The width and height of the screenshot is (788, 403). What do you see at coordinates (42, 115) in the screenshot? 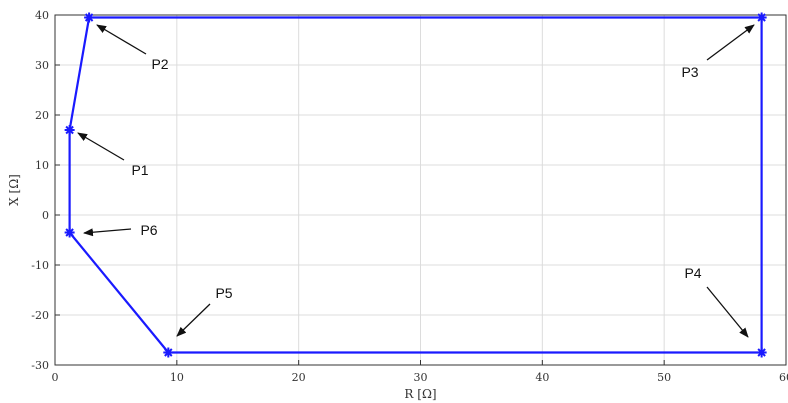
I see `y-tick-label: 20` at bounding box center [42, 115].